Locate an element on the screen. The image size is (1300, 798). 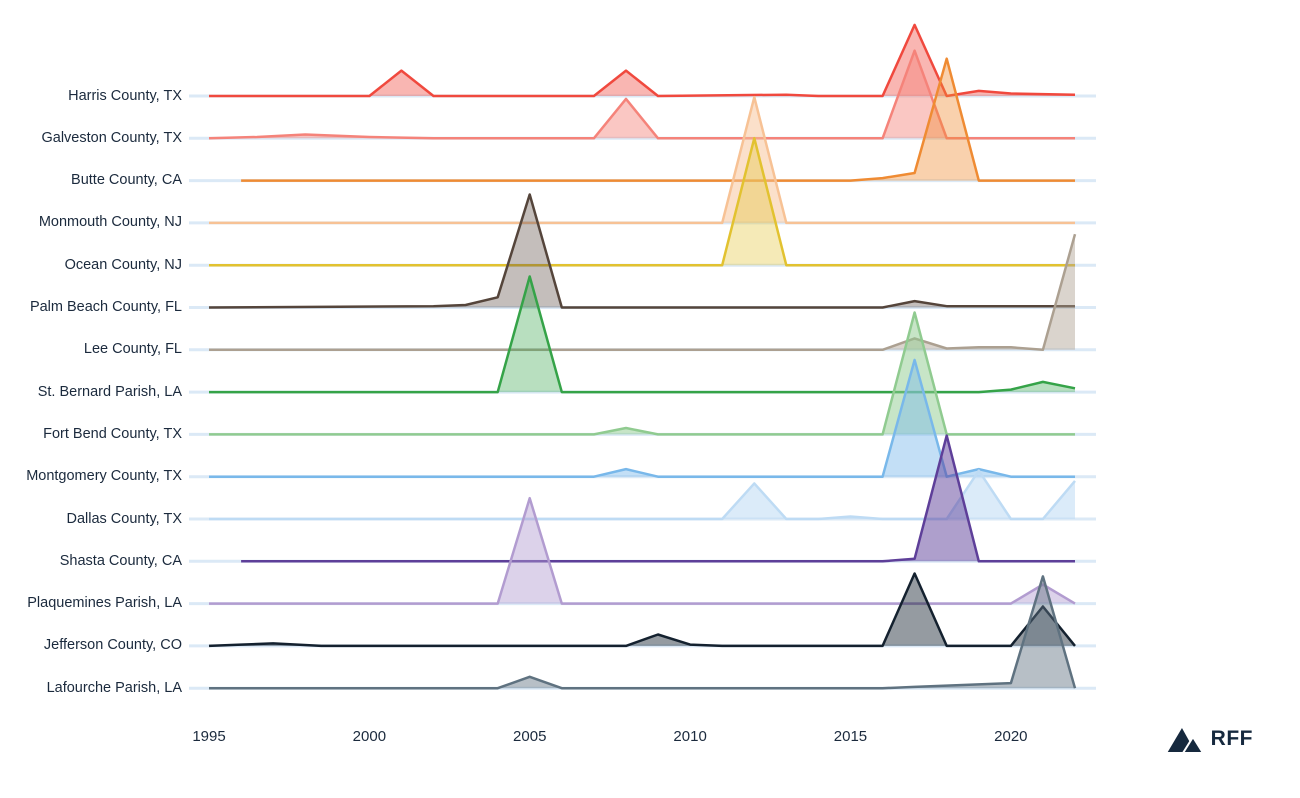
row-label: Harris County, TX is located at coordinates (125, 95).